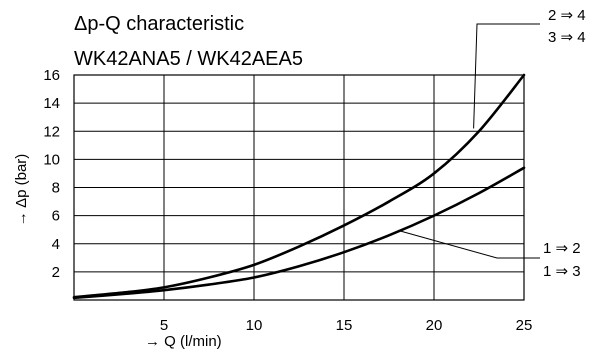 Image resolution: width=603 pixels, height=356 pixels. I want to click on y-tick-label: 4, so click(56, 244).